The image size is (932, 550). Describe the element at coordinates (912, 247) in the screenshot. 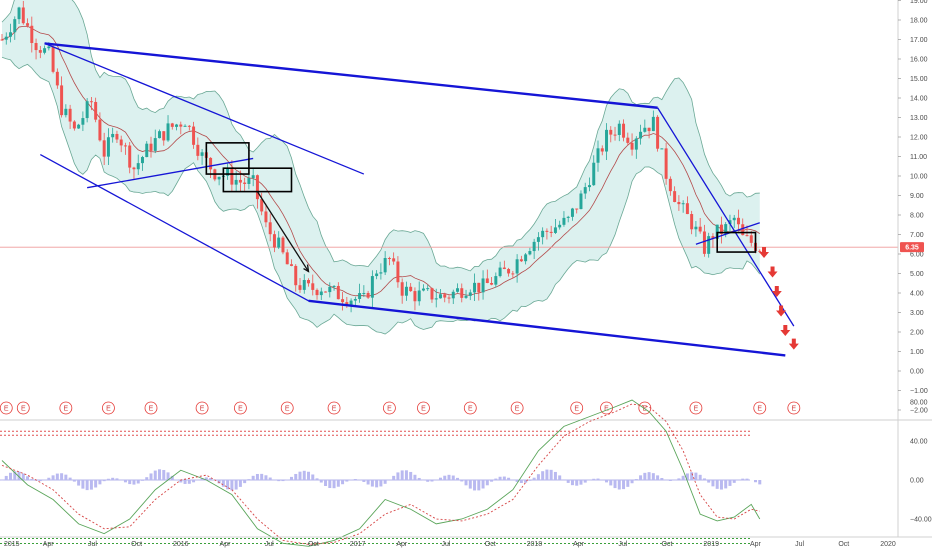

I see `current-price-badge` at that location.